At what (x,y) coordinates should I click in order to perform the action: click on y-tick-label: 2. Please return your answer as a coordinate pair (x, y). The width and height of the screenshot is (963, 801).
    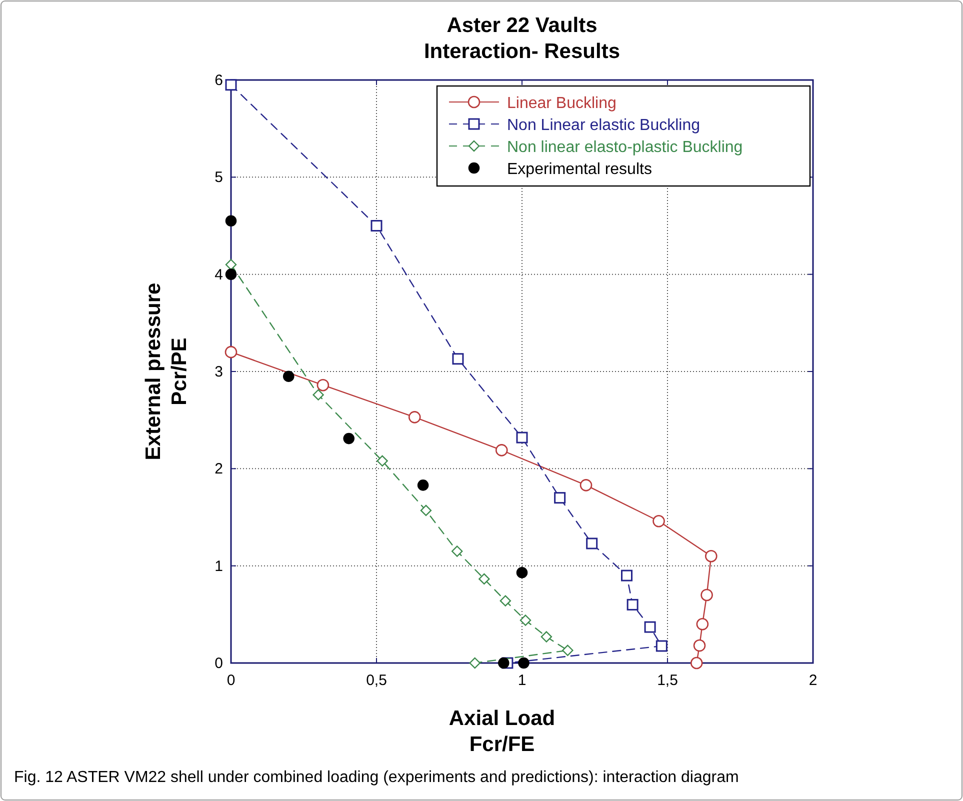
    Looking at the image, I should click on (218, 469).